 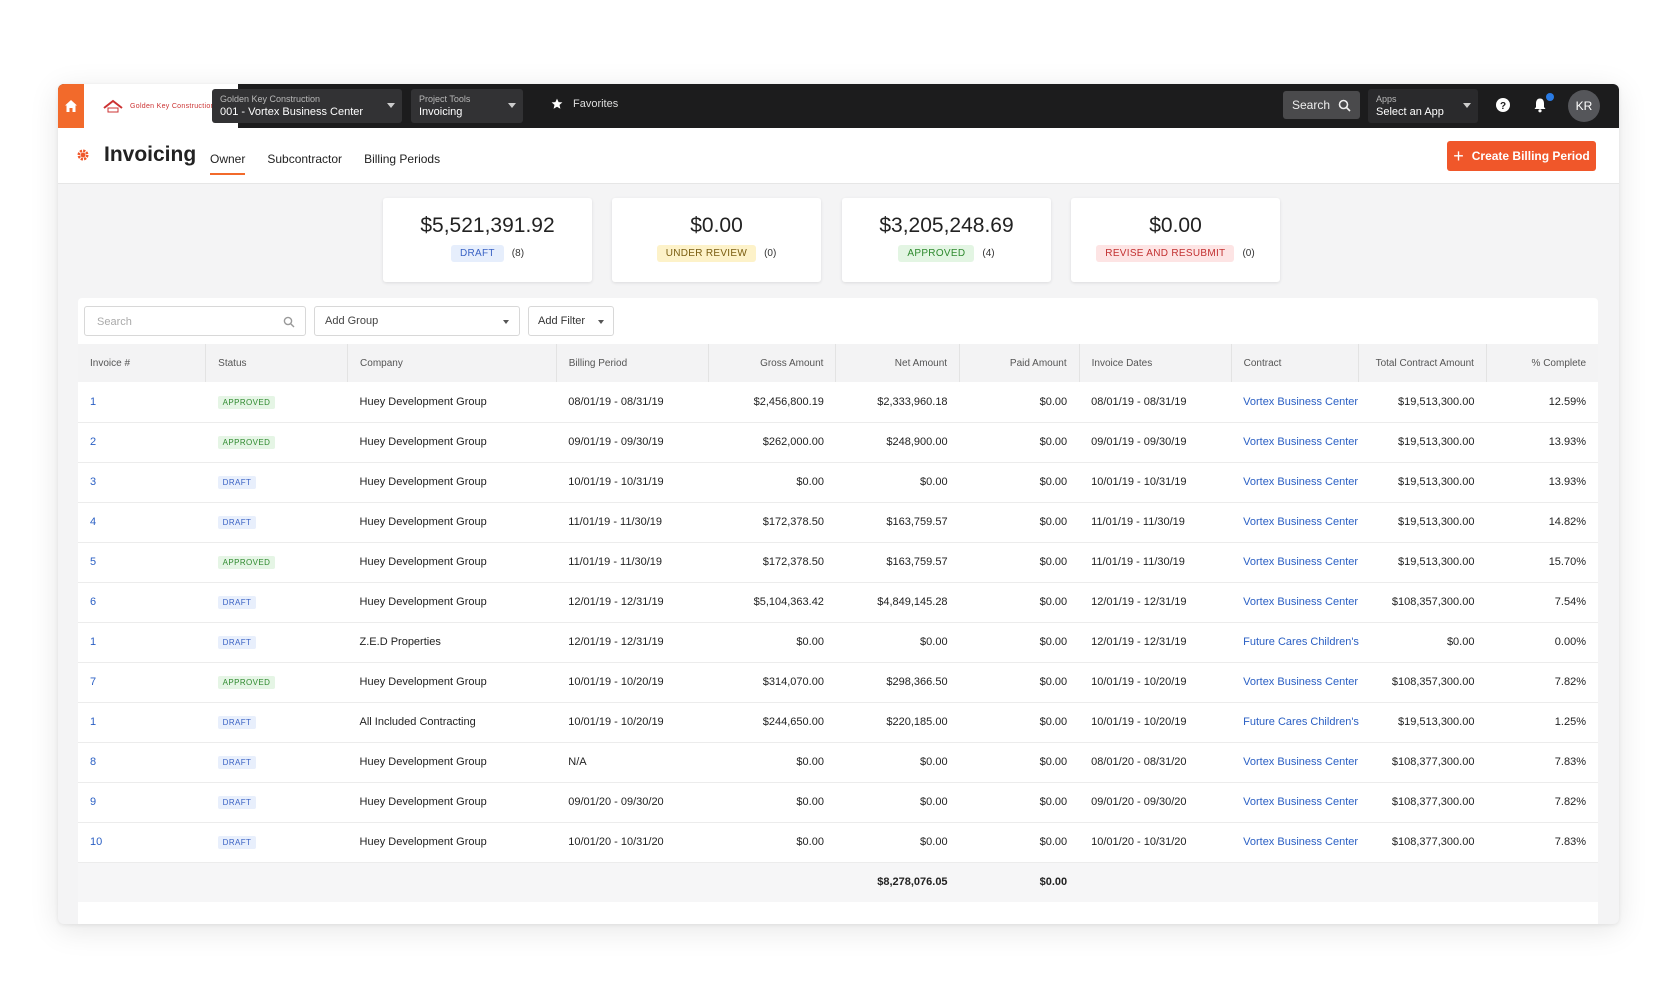 I want to click on invoice-number-link: 6, so click(x=93, y=602).